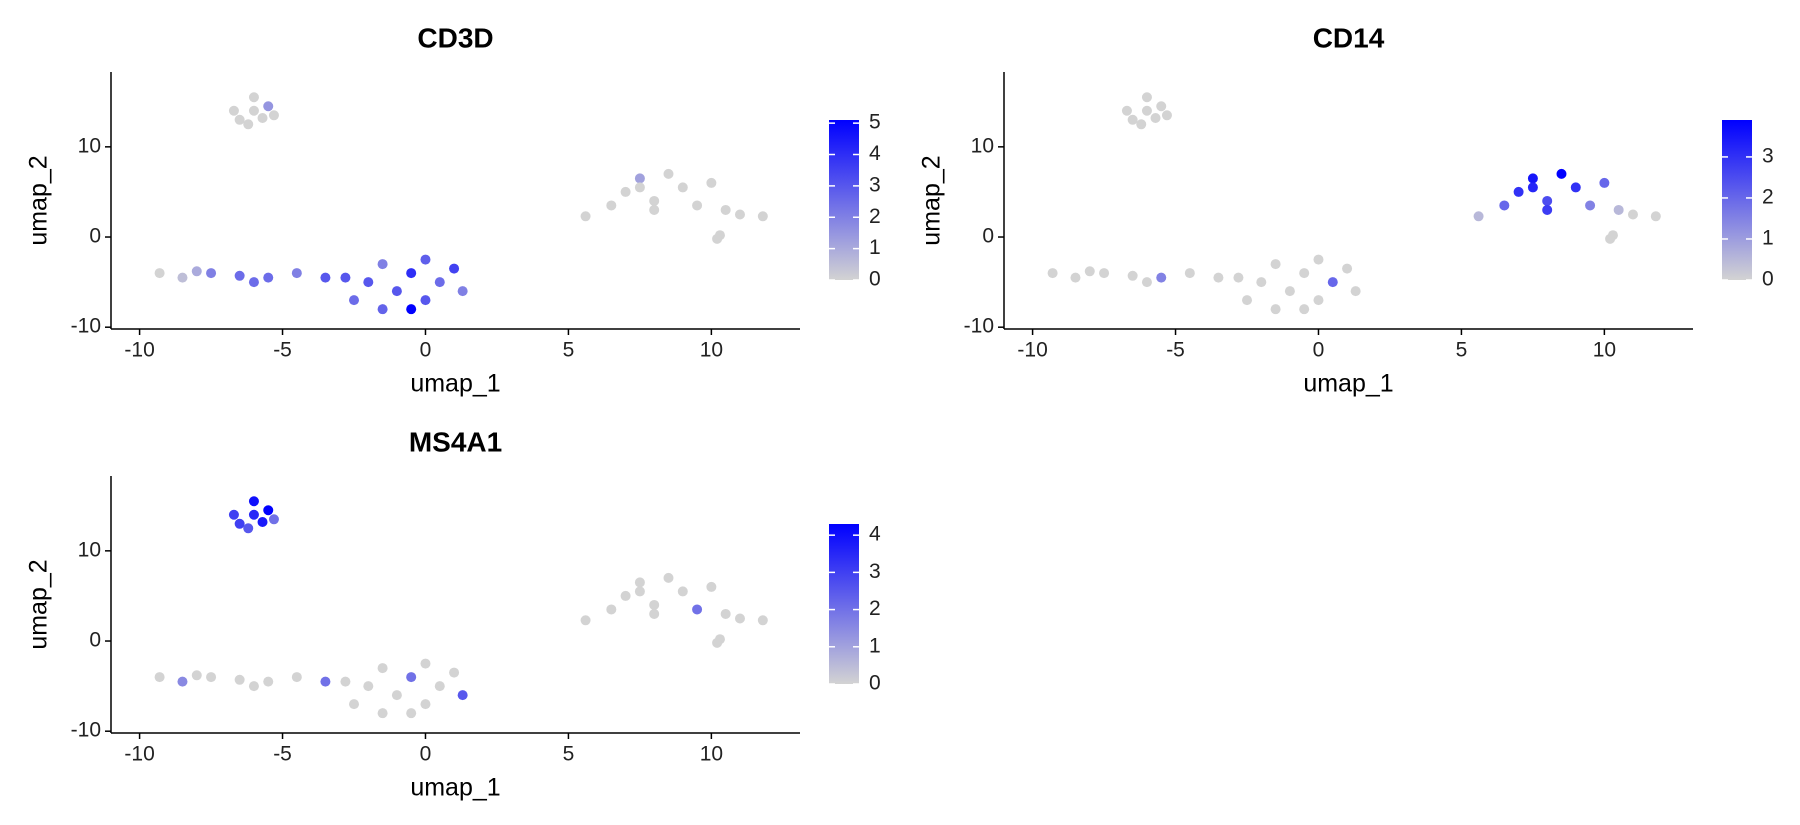 The height and width of the screenshot is (825, 1800). I want to click on y-axis-label: umap_2, so click(39, 604).